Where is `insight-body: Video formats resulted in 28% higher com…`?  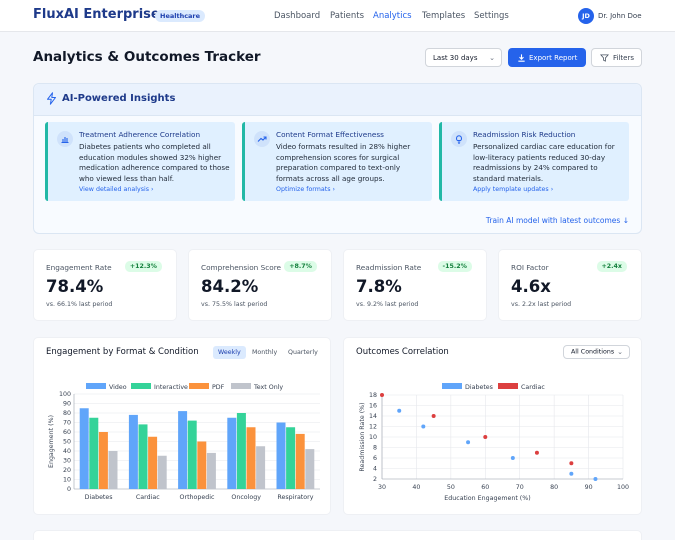 insight-body: Video formats resulted in 28% higher com… is located at coordinates (354, 163).